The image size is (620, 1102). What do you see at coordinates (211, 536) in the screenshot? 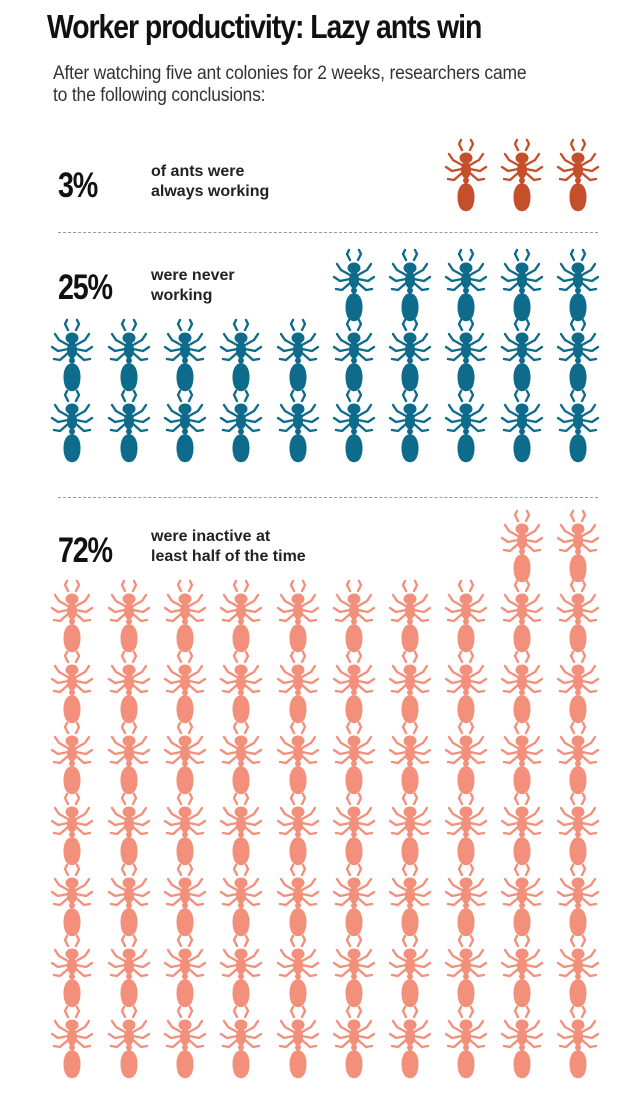
I see `inactive-line1: were inactive at` at bounding box center [211, 536].